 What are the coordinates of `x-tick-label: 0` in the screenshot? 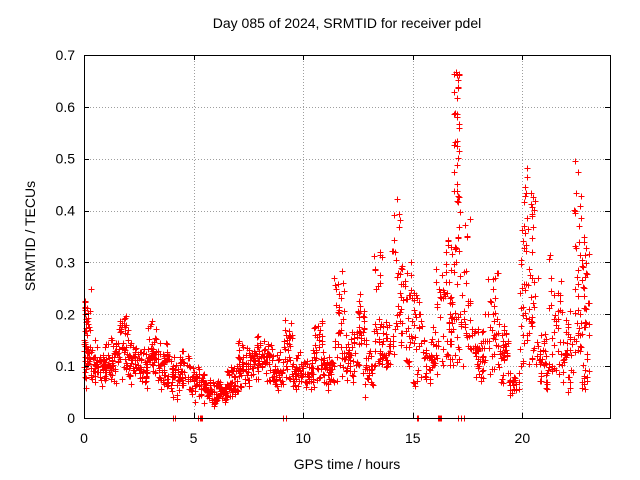 It's located at (84, 438).